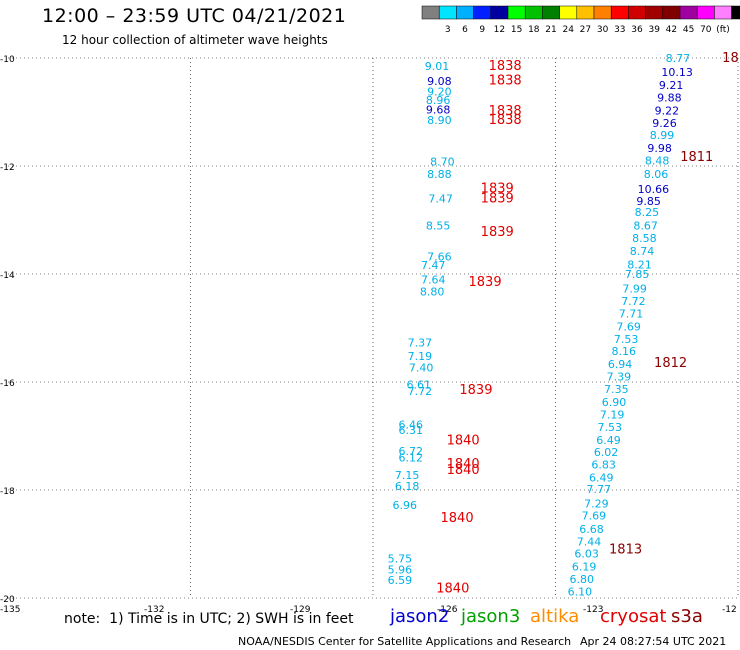 This screenshot has width=740, height=650. I want to click on swh-label-s3a: 8.25, so click(647, 212).